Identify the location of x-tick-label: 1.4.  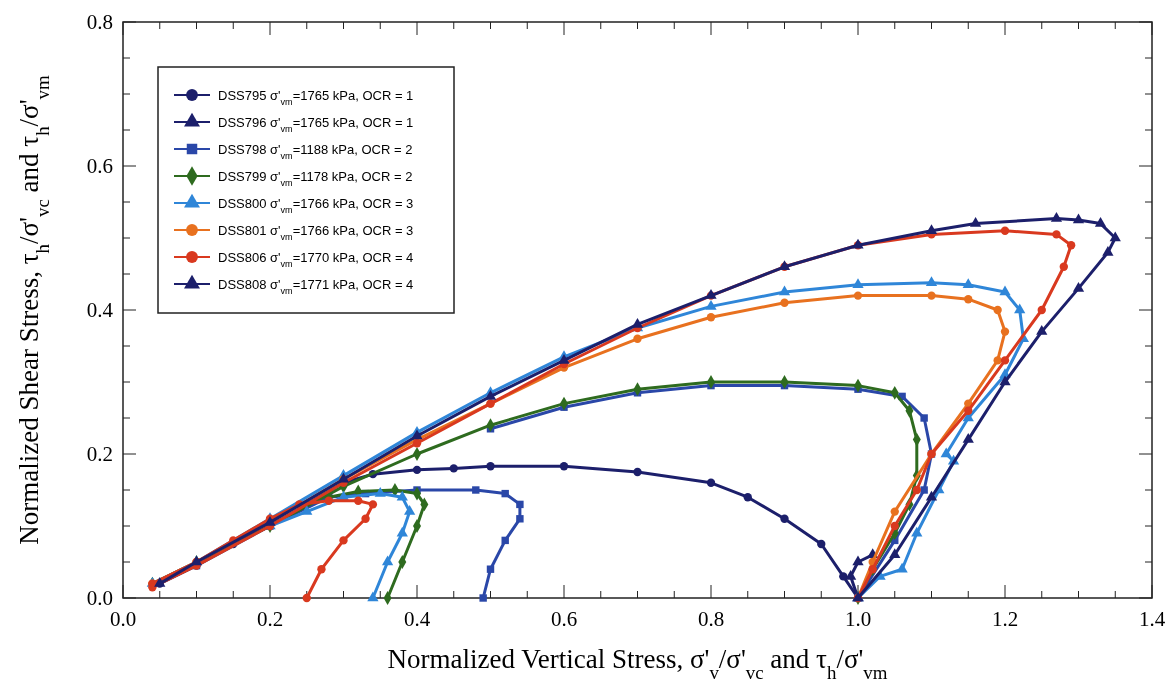
(1152, 619).